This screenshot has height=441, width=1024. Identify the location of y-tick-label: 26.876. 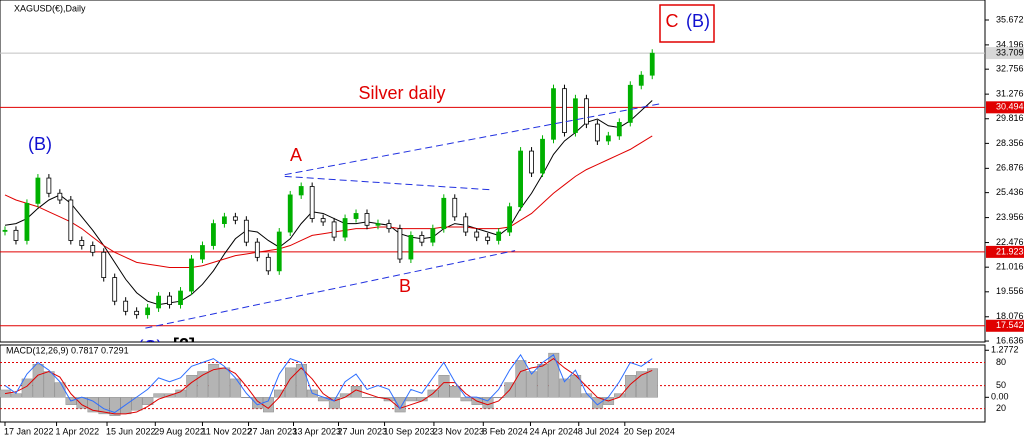
(1010, 168).